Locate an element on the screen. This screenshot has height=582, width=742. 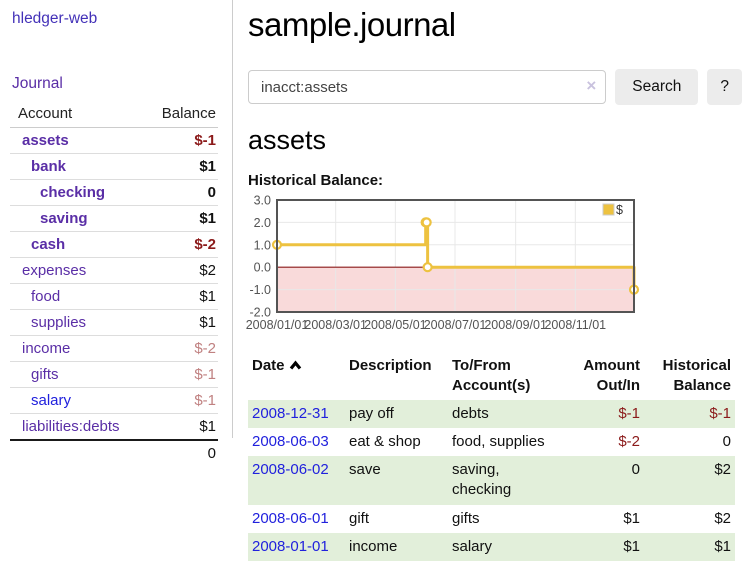
brand-link: hledger-web is located at coordinates (55, 18).